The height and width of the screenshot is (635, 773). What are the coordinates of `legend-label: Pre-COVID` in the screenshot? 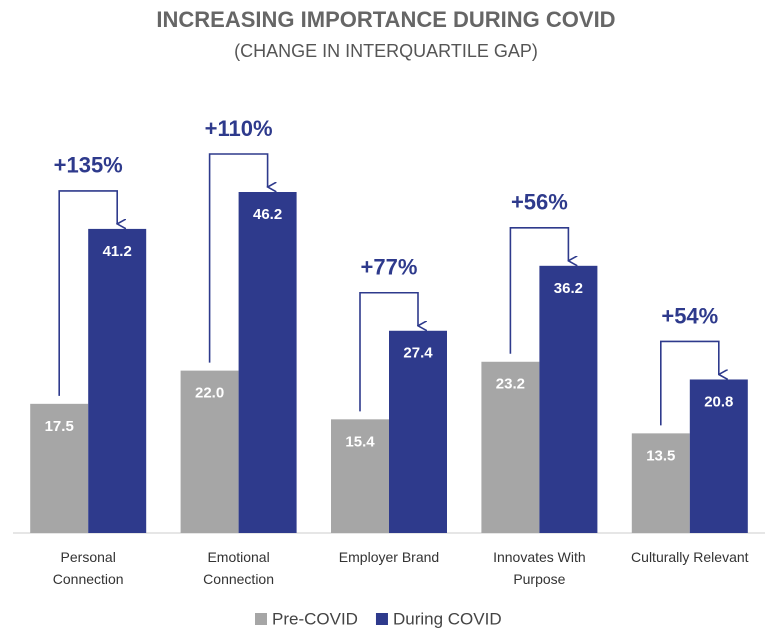 It's located at (315, 618).